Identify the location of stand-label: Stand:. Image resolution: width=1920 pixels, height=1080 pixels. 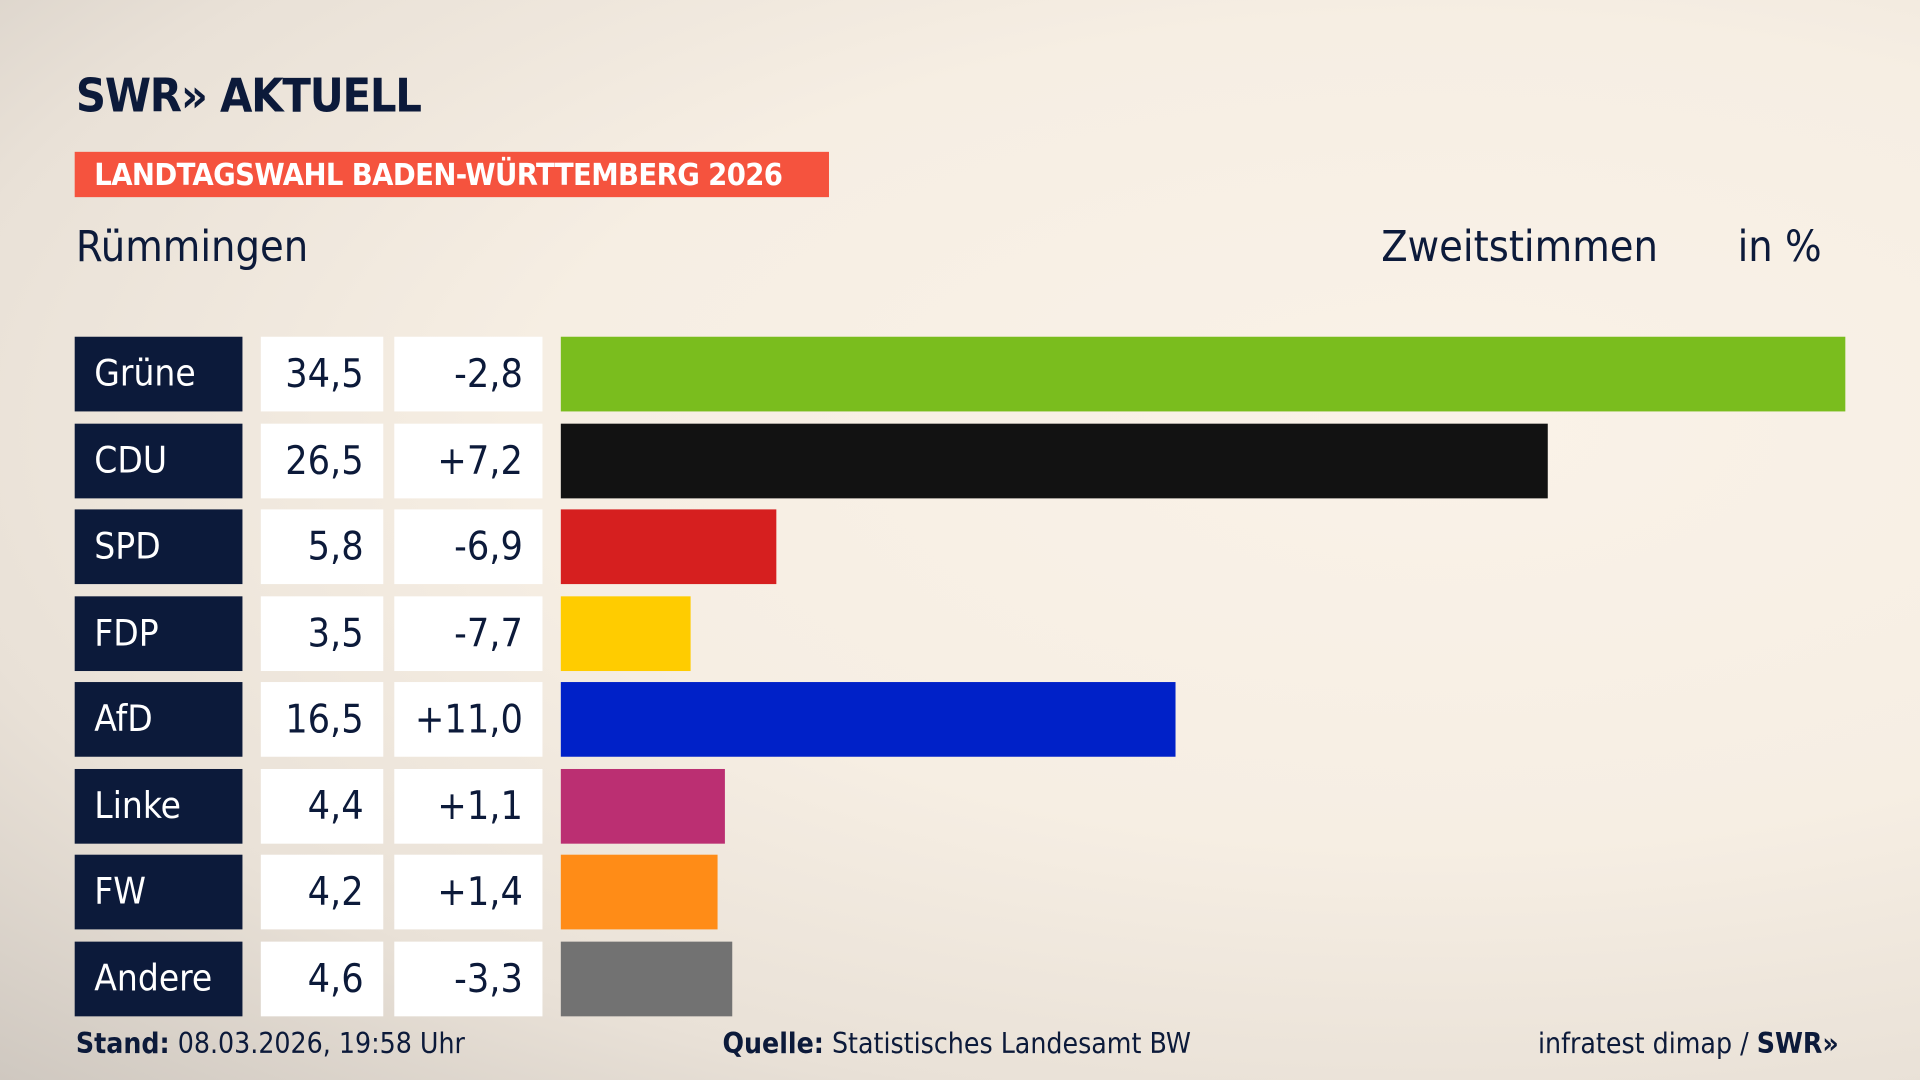
(122, 1044).